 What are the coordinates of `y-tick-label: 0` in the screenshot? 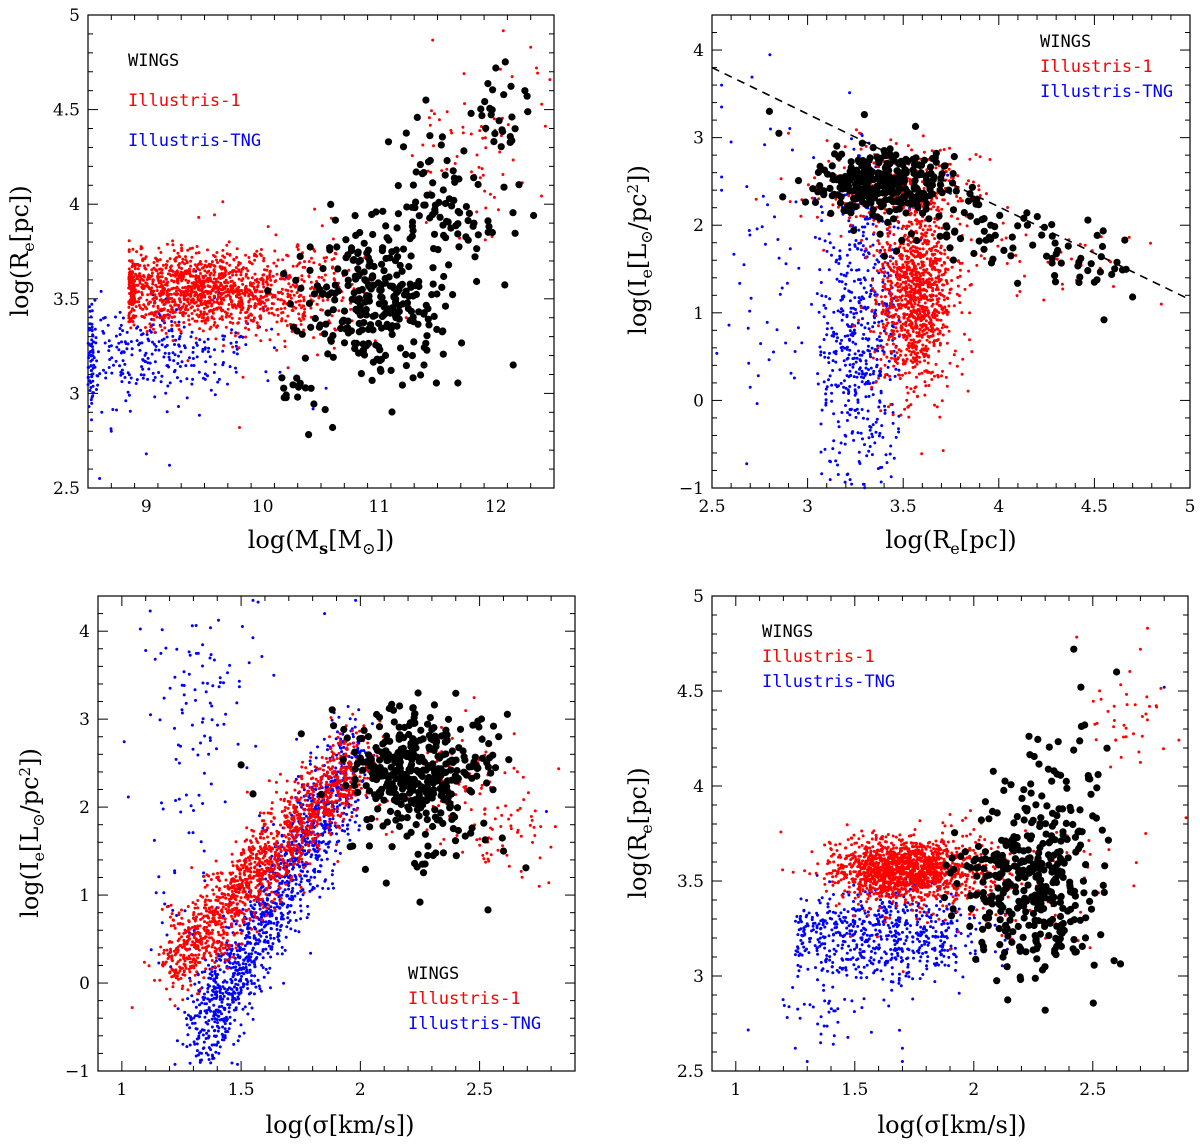 It's located at (698, 401).